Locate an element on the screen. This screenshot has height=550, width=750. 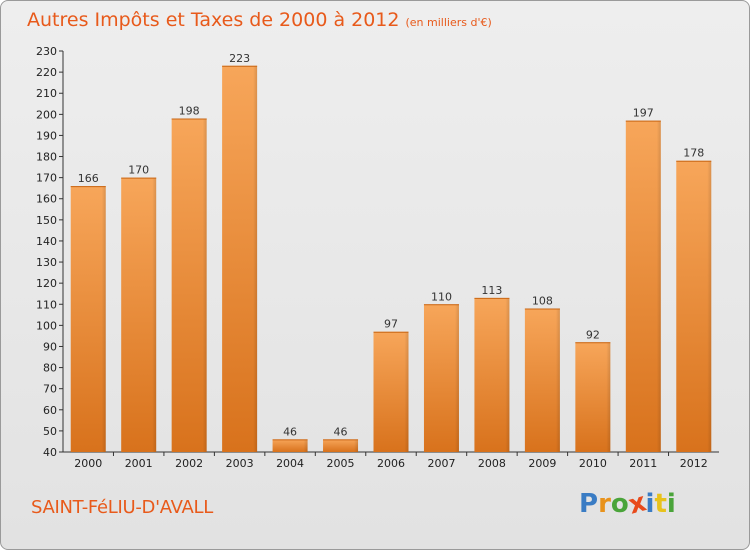
proxiti-logo: Proxiti is located at coordinates (627, 503).